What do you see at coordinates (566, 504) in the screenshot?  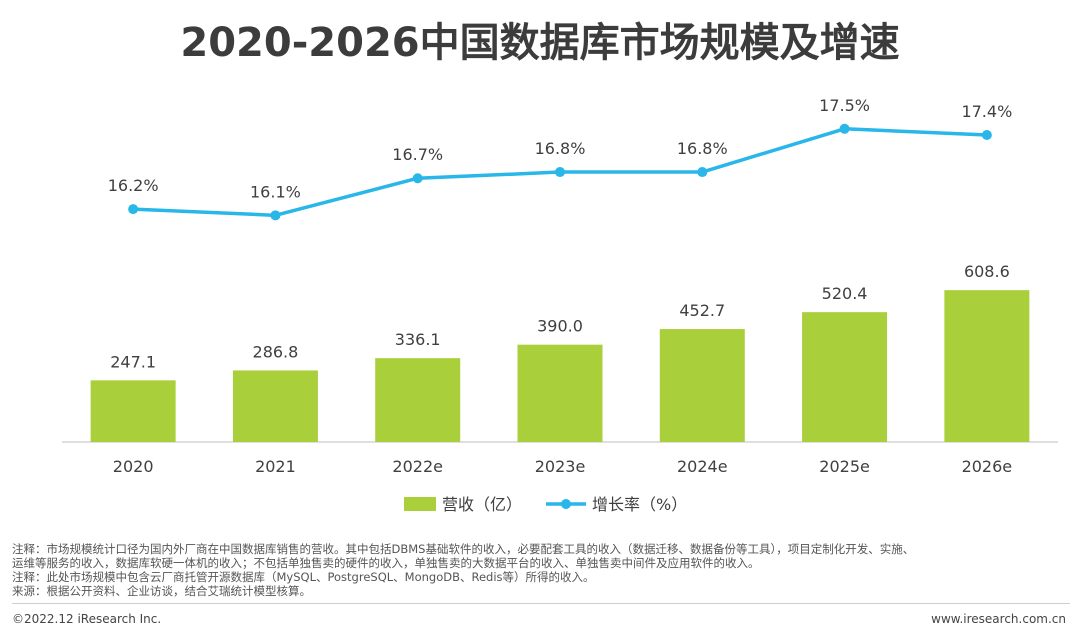 I see `legend-line-marker` at bounding box center [566, 504].